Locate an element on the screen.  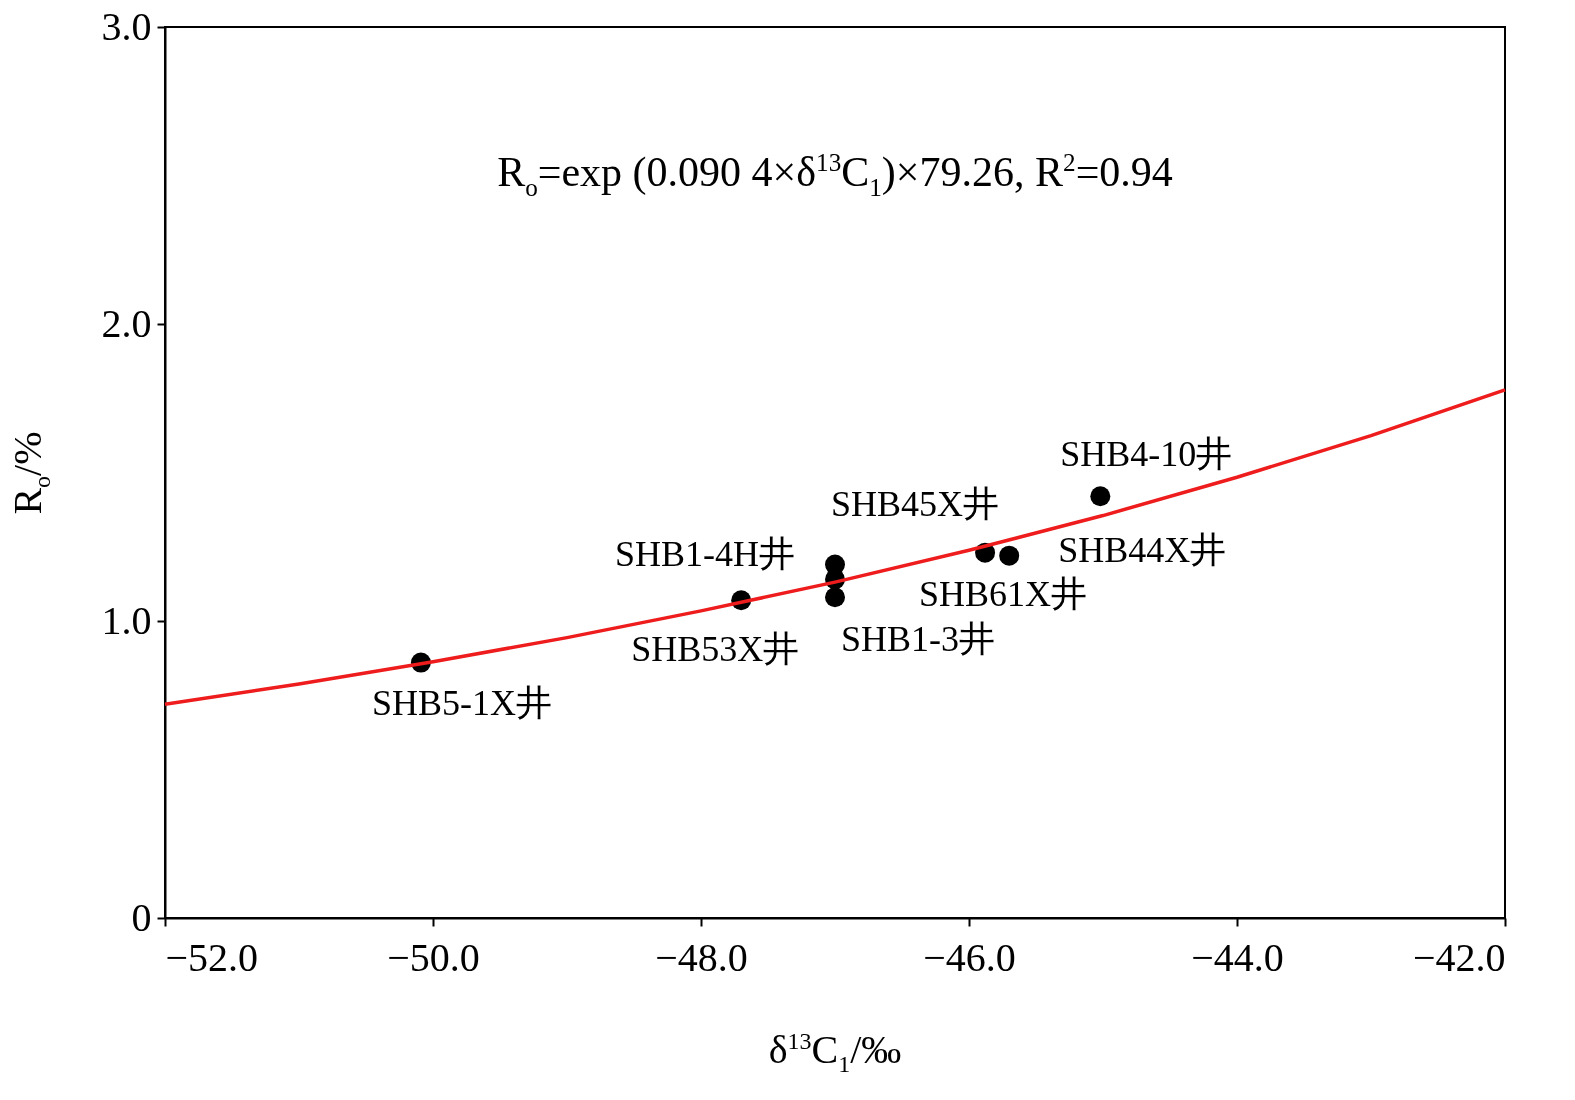
annotation: SHB44X井 is located at coordinates (1142, 549).